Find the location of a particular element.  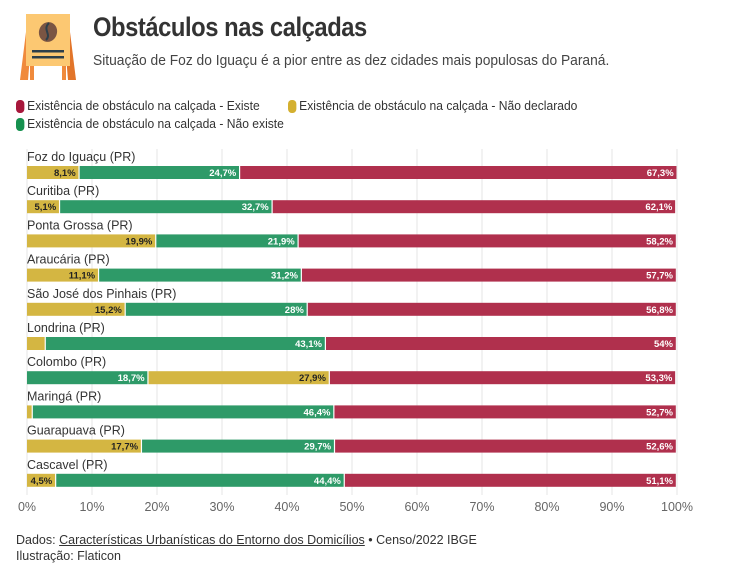

x-tick-label: 30% is located at coordinates (221, 507).